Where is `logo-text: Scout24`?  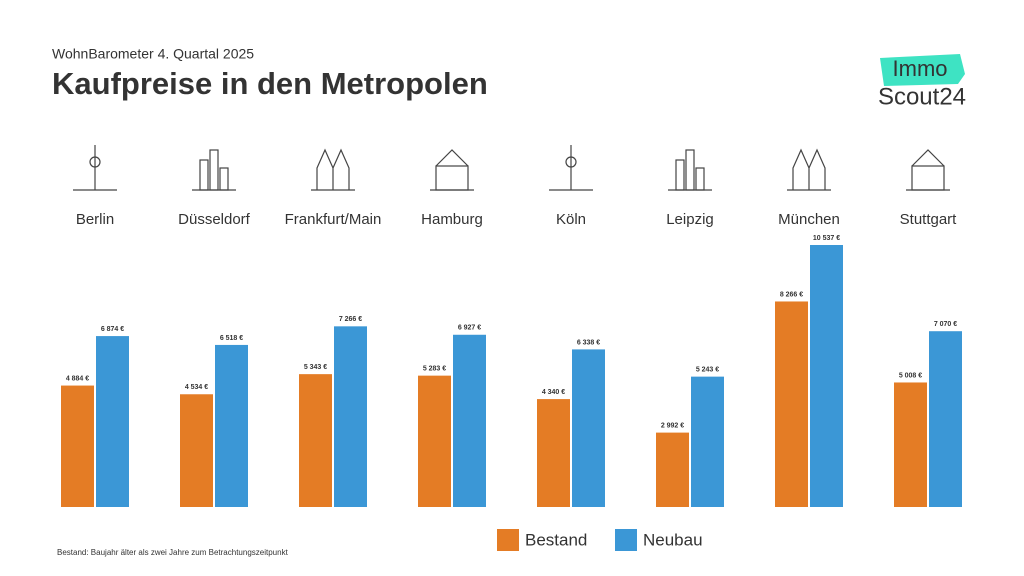 logo-text: Scout24 is located at coordinates (922, 96).